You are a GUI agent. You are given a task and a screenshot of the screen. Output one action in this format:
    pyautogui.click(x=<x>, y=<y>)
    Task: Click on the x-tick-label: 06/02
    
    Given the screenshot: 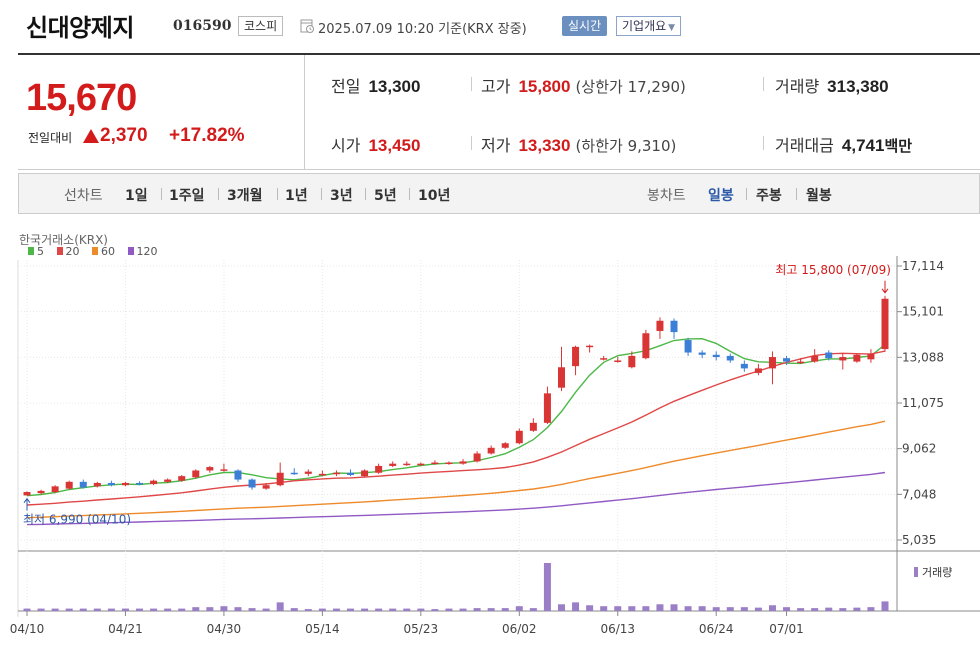 What is the action you would take?
    pyautogui.click(x=519, y=629)
    